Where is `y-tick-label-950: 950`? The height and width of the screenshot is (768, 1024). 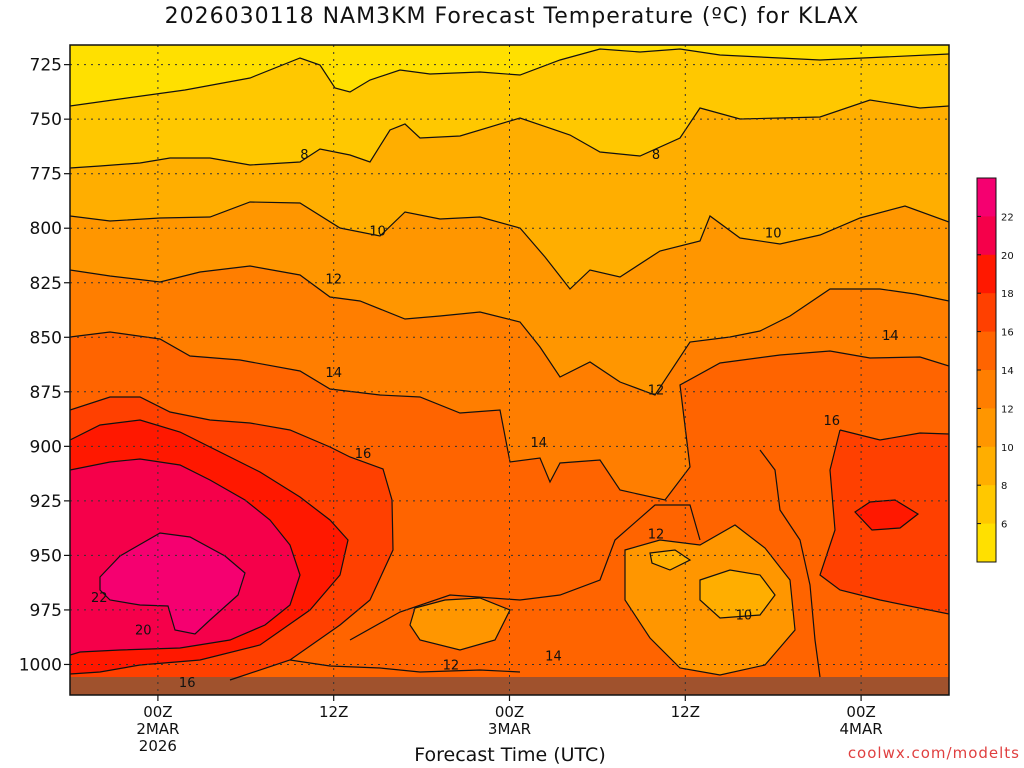 y-tick-label-950: 950 is located at coordinates (46, 556).